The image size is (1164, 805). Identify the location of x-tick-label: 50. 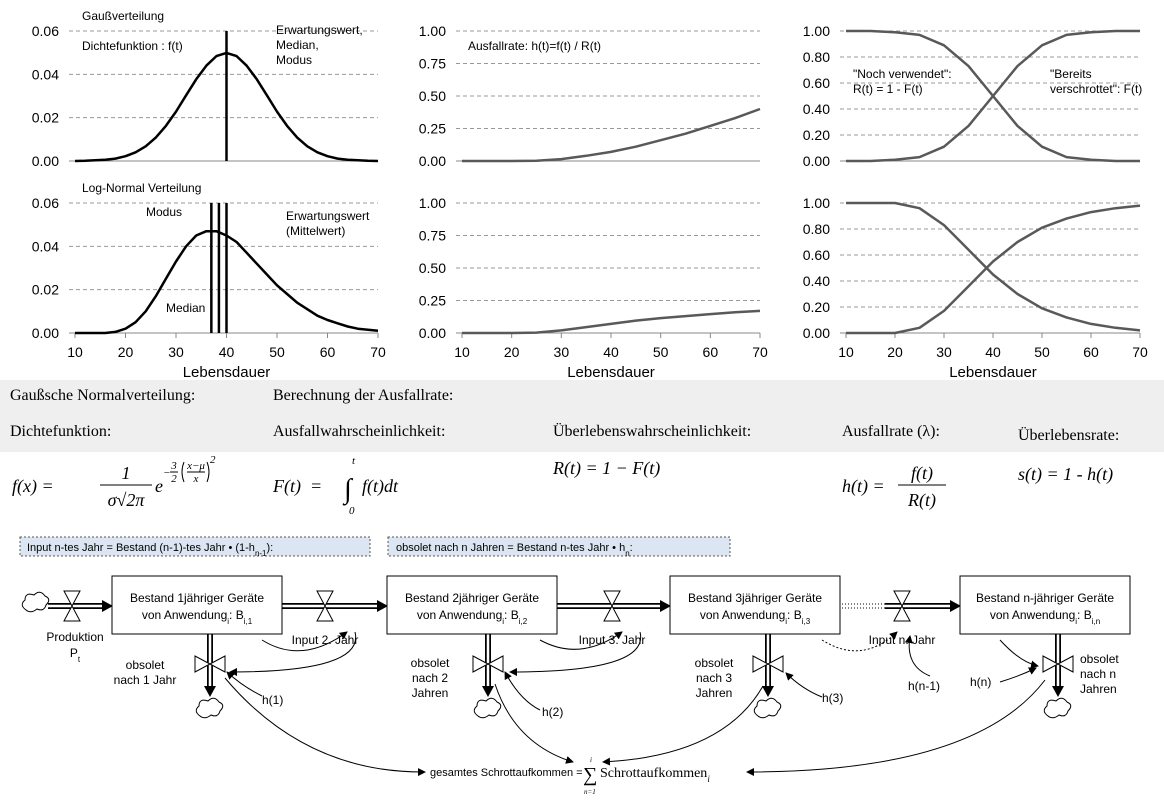
(661, 352).